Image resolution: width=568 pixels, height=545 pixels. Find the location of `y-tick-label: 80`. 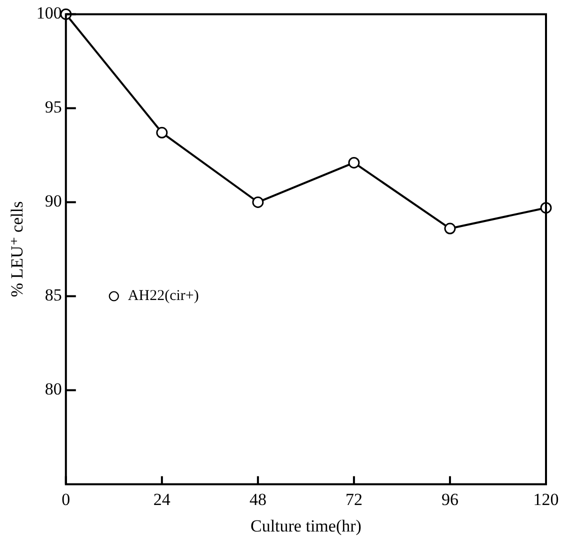

y-tick-label: 80 is located at coordinates (53, 389).